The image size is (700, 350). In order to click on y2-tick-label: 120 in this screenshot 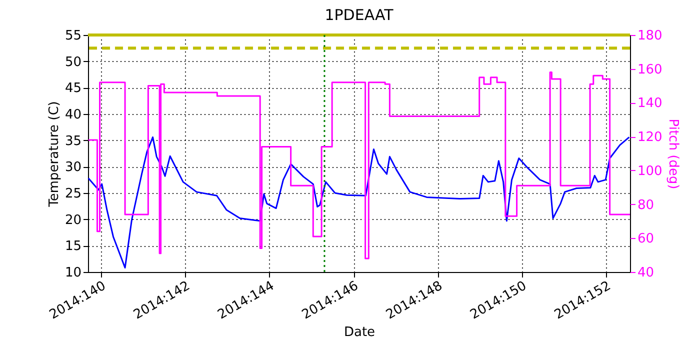, I will do `click(650, 138)`.